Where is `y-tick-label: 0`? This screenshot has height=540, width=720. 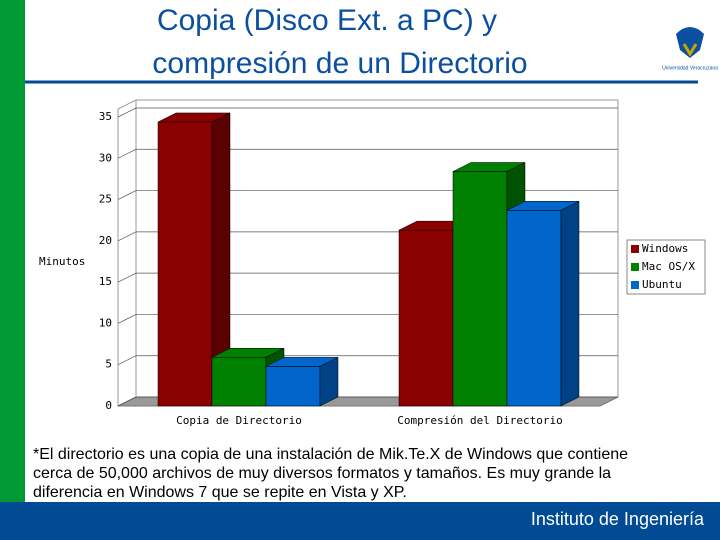 y-tick-label: 0 is located at coordinates (108, 405).